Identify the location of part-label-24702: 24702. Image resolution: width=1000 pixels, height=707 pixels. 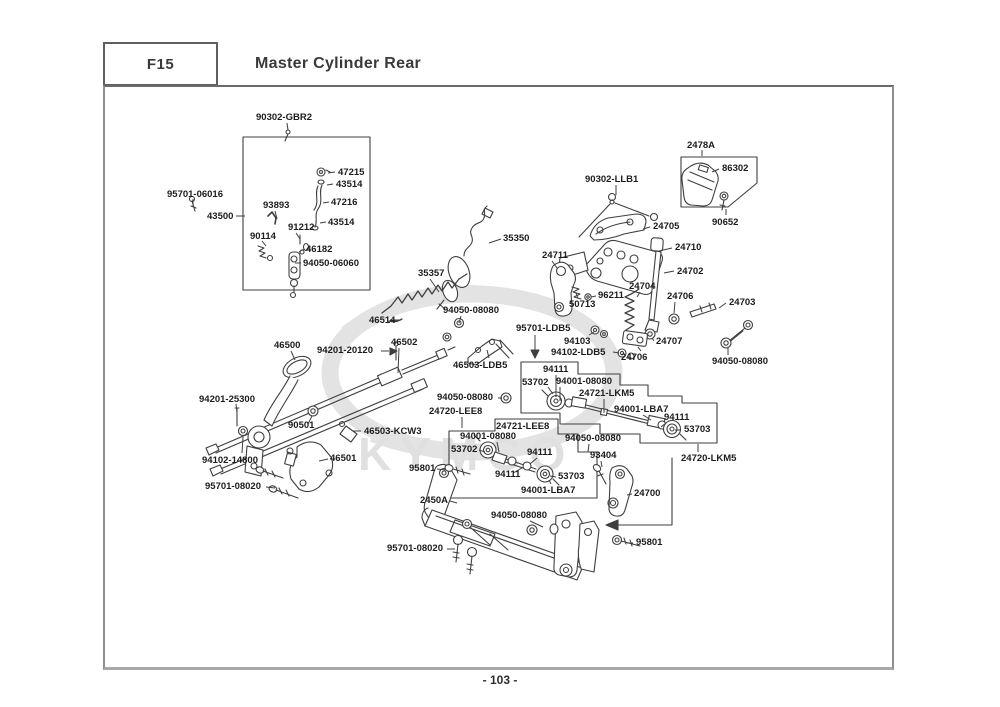
(690, 271).